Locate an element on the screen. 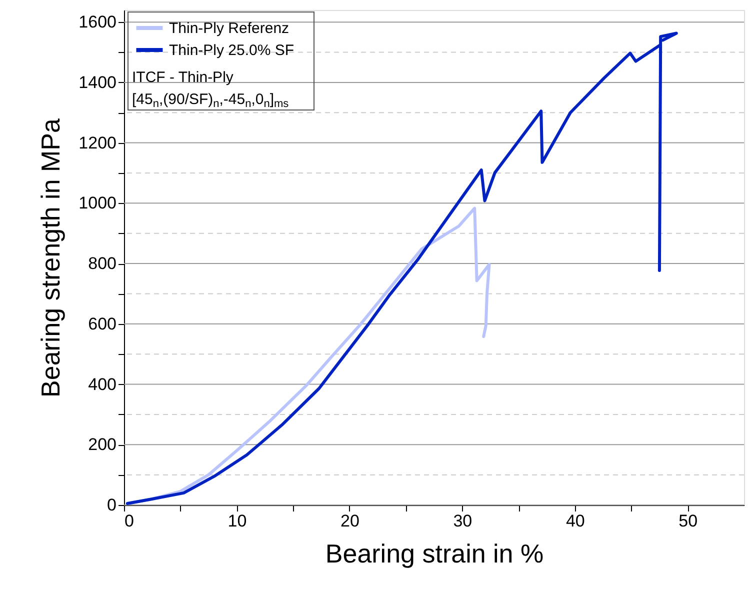  y-tick-label: 800 is located at coordinates (102, 264).